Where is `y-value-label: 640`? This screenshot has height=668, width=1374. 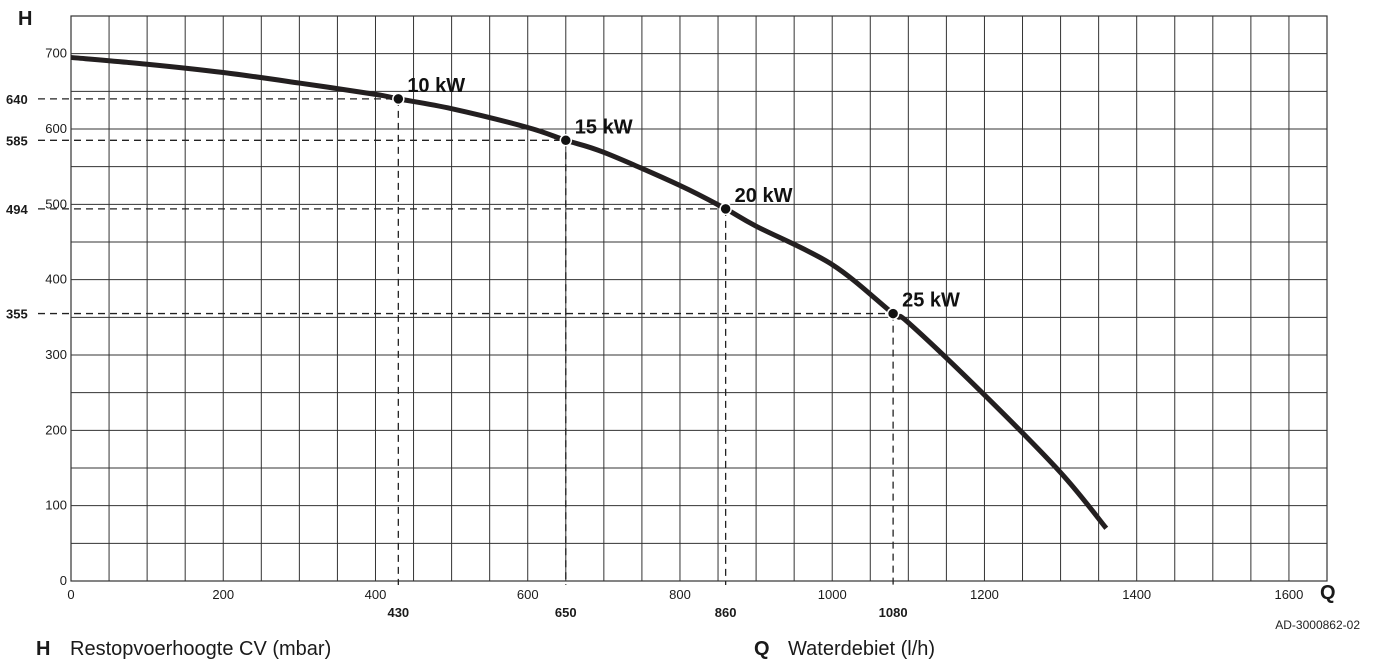 y-value-label: 640 is located at coordinates (17, 99).